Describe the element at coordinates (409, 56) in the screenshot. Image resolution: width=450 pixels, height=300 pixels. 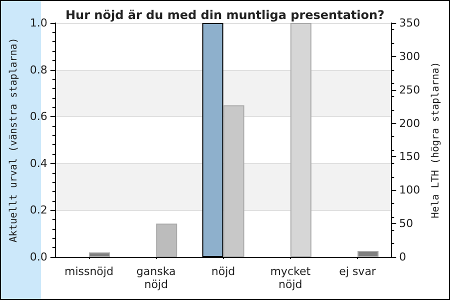
I see `y2-tick-label: 300` at that location.